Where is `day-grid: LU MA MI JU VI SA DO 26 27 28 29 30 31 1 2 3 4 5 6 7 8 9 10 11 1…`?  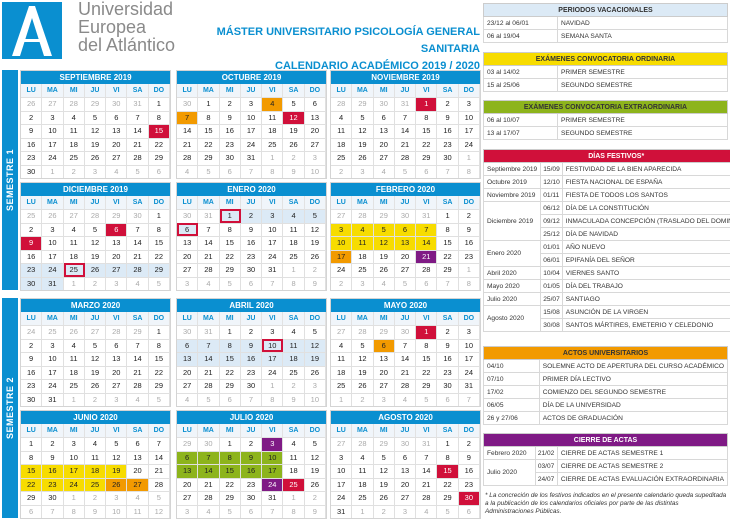
day-grid: LU MA MI JU VI SA DO 26 27 28 29 30 31 1 2 3 4 5 6 7 8 9 10 11 1… is located at coordinates (95, 131).